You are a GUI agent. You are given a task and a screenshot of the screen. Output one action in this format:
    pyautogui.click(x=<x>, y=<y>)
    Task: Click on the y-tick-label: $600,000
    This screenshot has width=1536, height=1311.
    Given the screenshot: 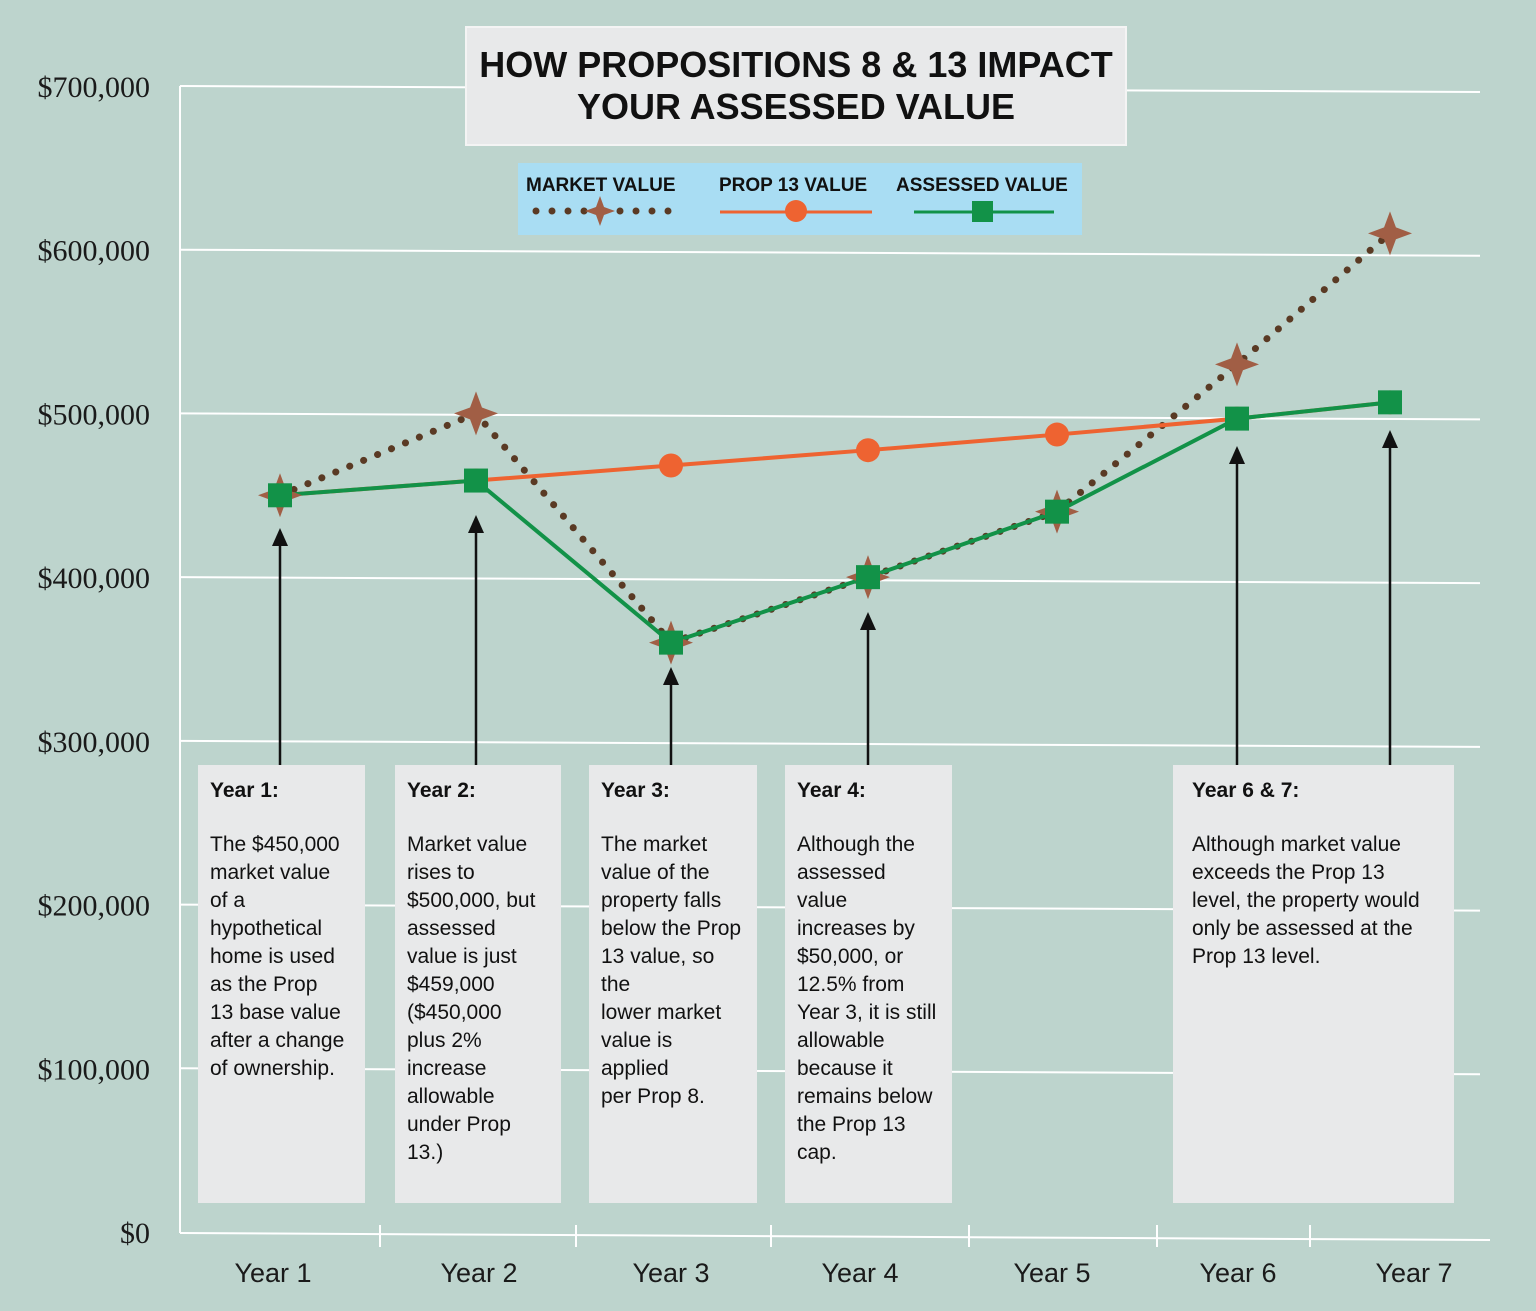 What is the action you would take?
    pyautogui.click(x=94, y=251)
    